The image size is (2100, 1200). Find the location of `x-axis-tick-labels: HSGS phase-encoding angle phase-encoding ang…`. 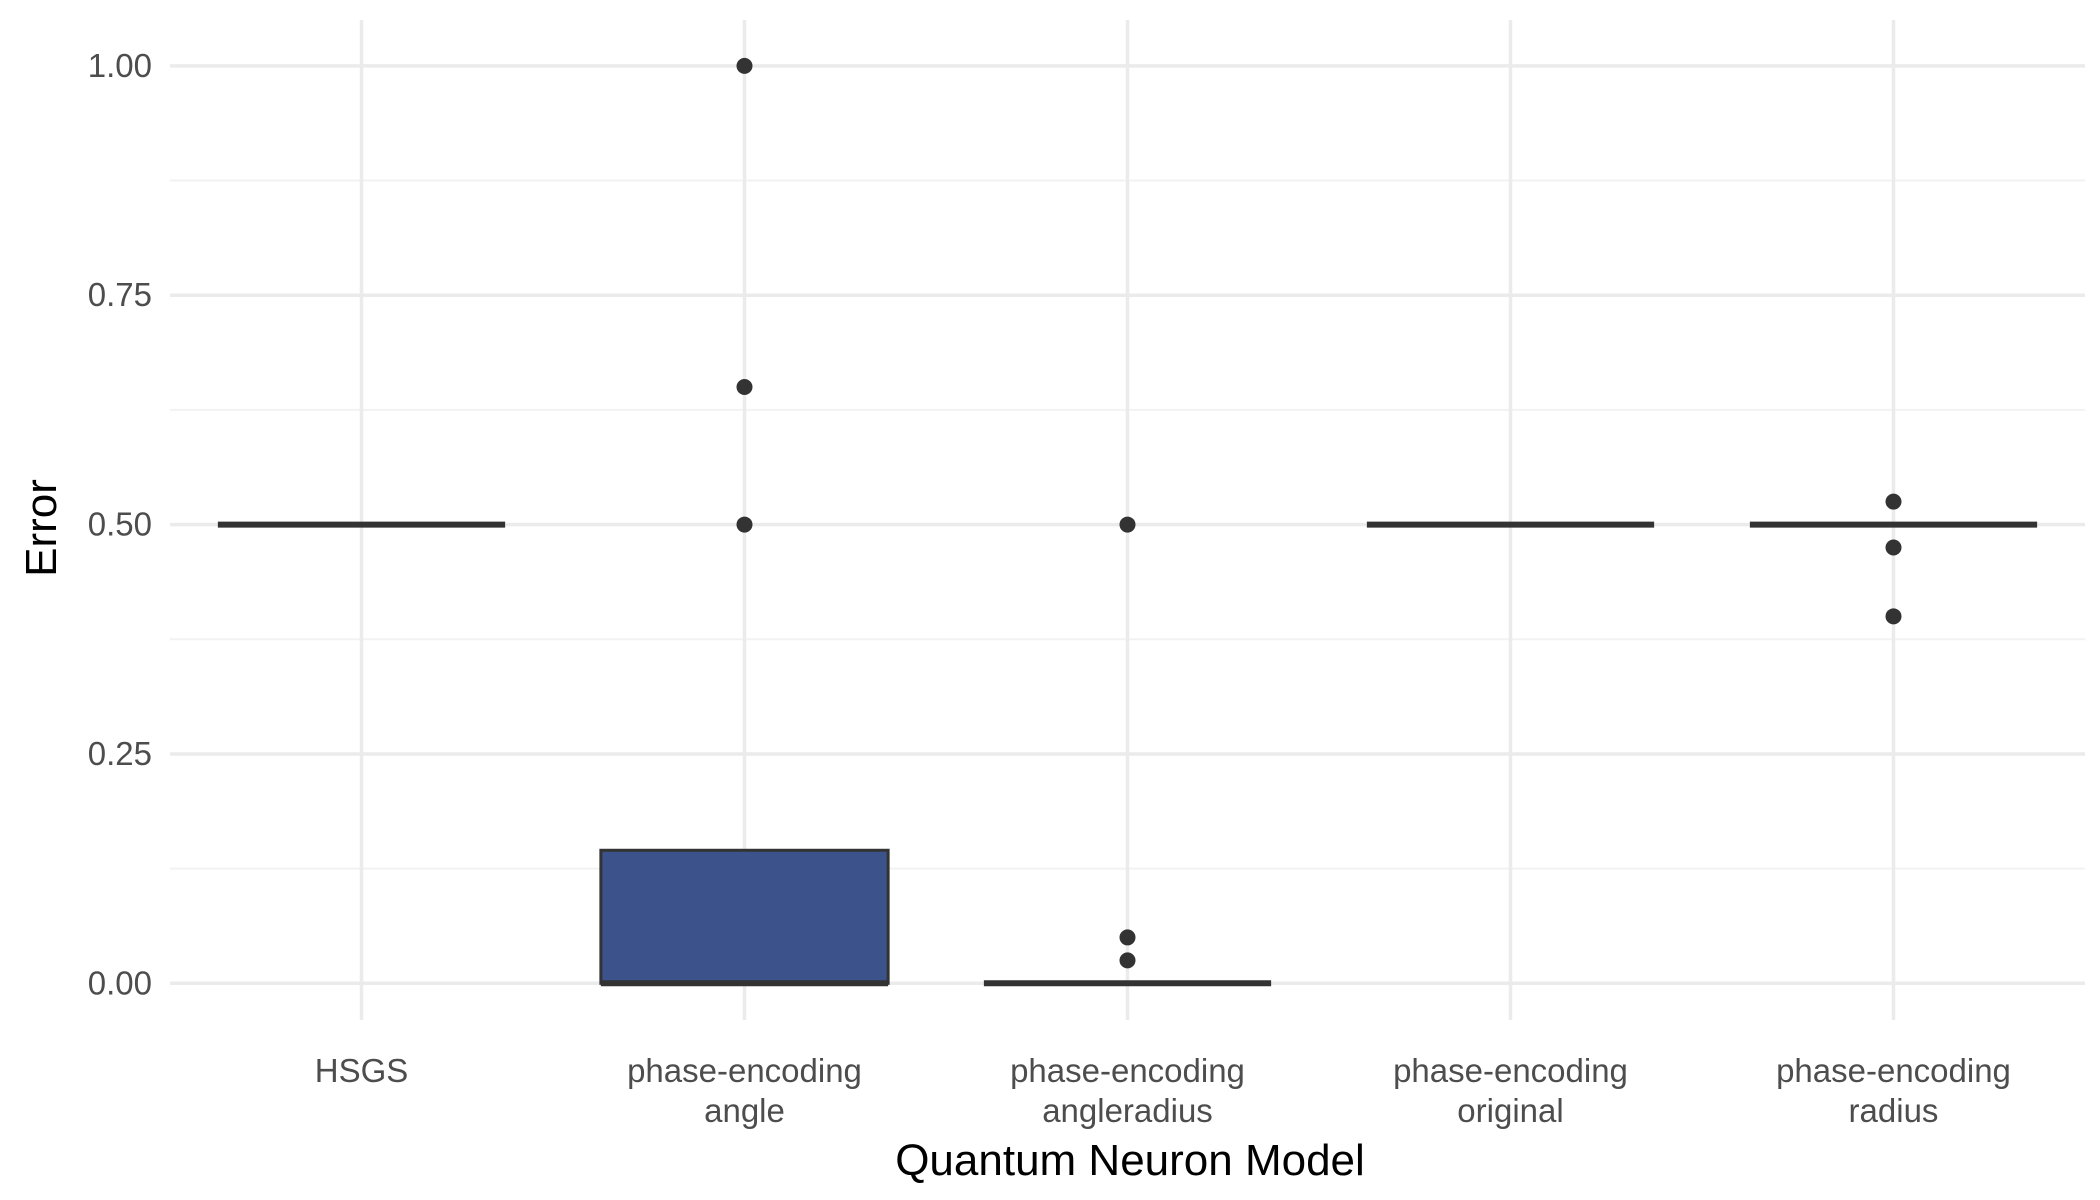

x-axis-tick-labels: HSGS phase-encoding angle phase-encoding ang… is located at coordinates (1163, 1090).